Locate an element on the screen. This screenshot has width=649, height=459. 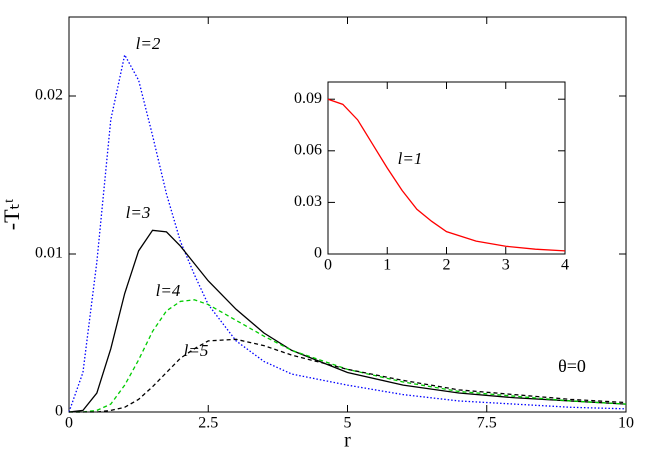
y-tick-label: 0.09 is located at coordinates (308, 98).